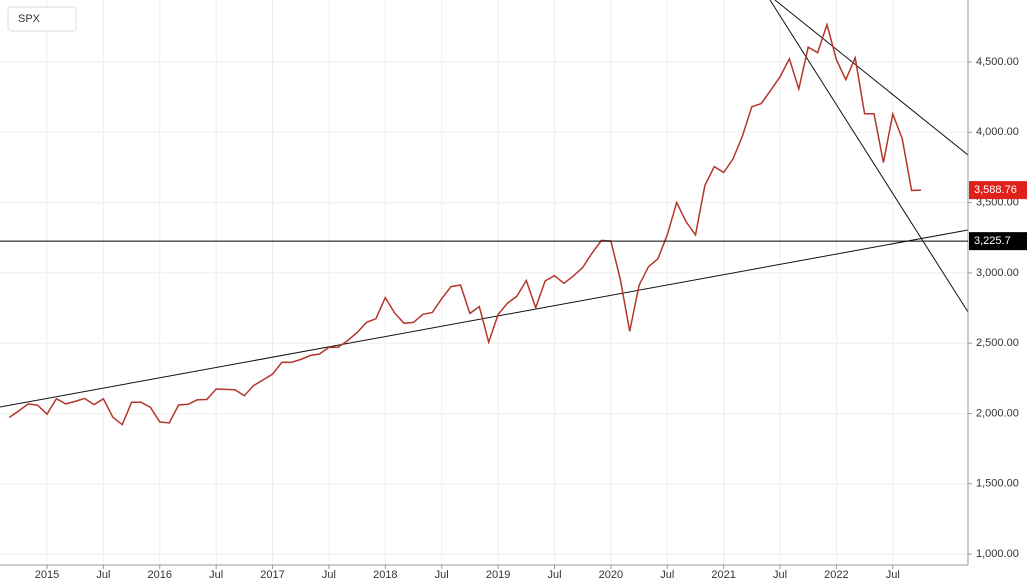  I want to click on x-tick-label: 2020, so click(611, 575).